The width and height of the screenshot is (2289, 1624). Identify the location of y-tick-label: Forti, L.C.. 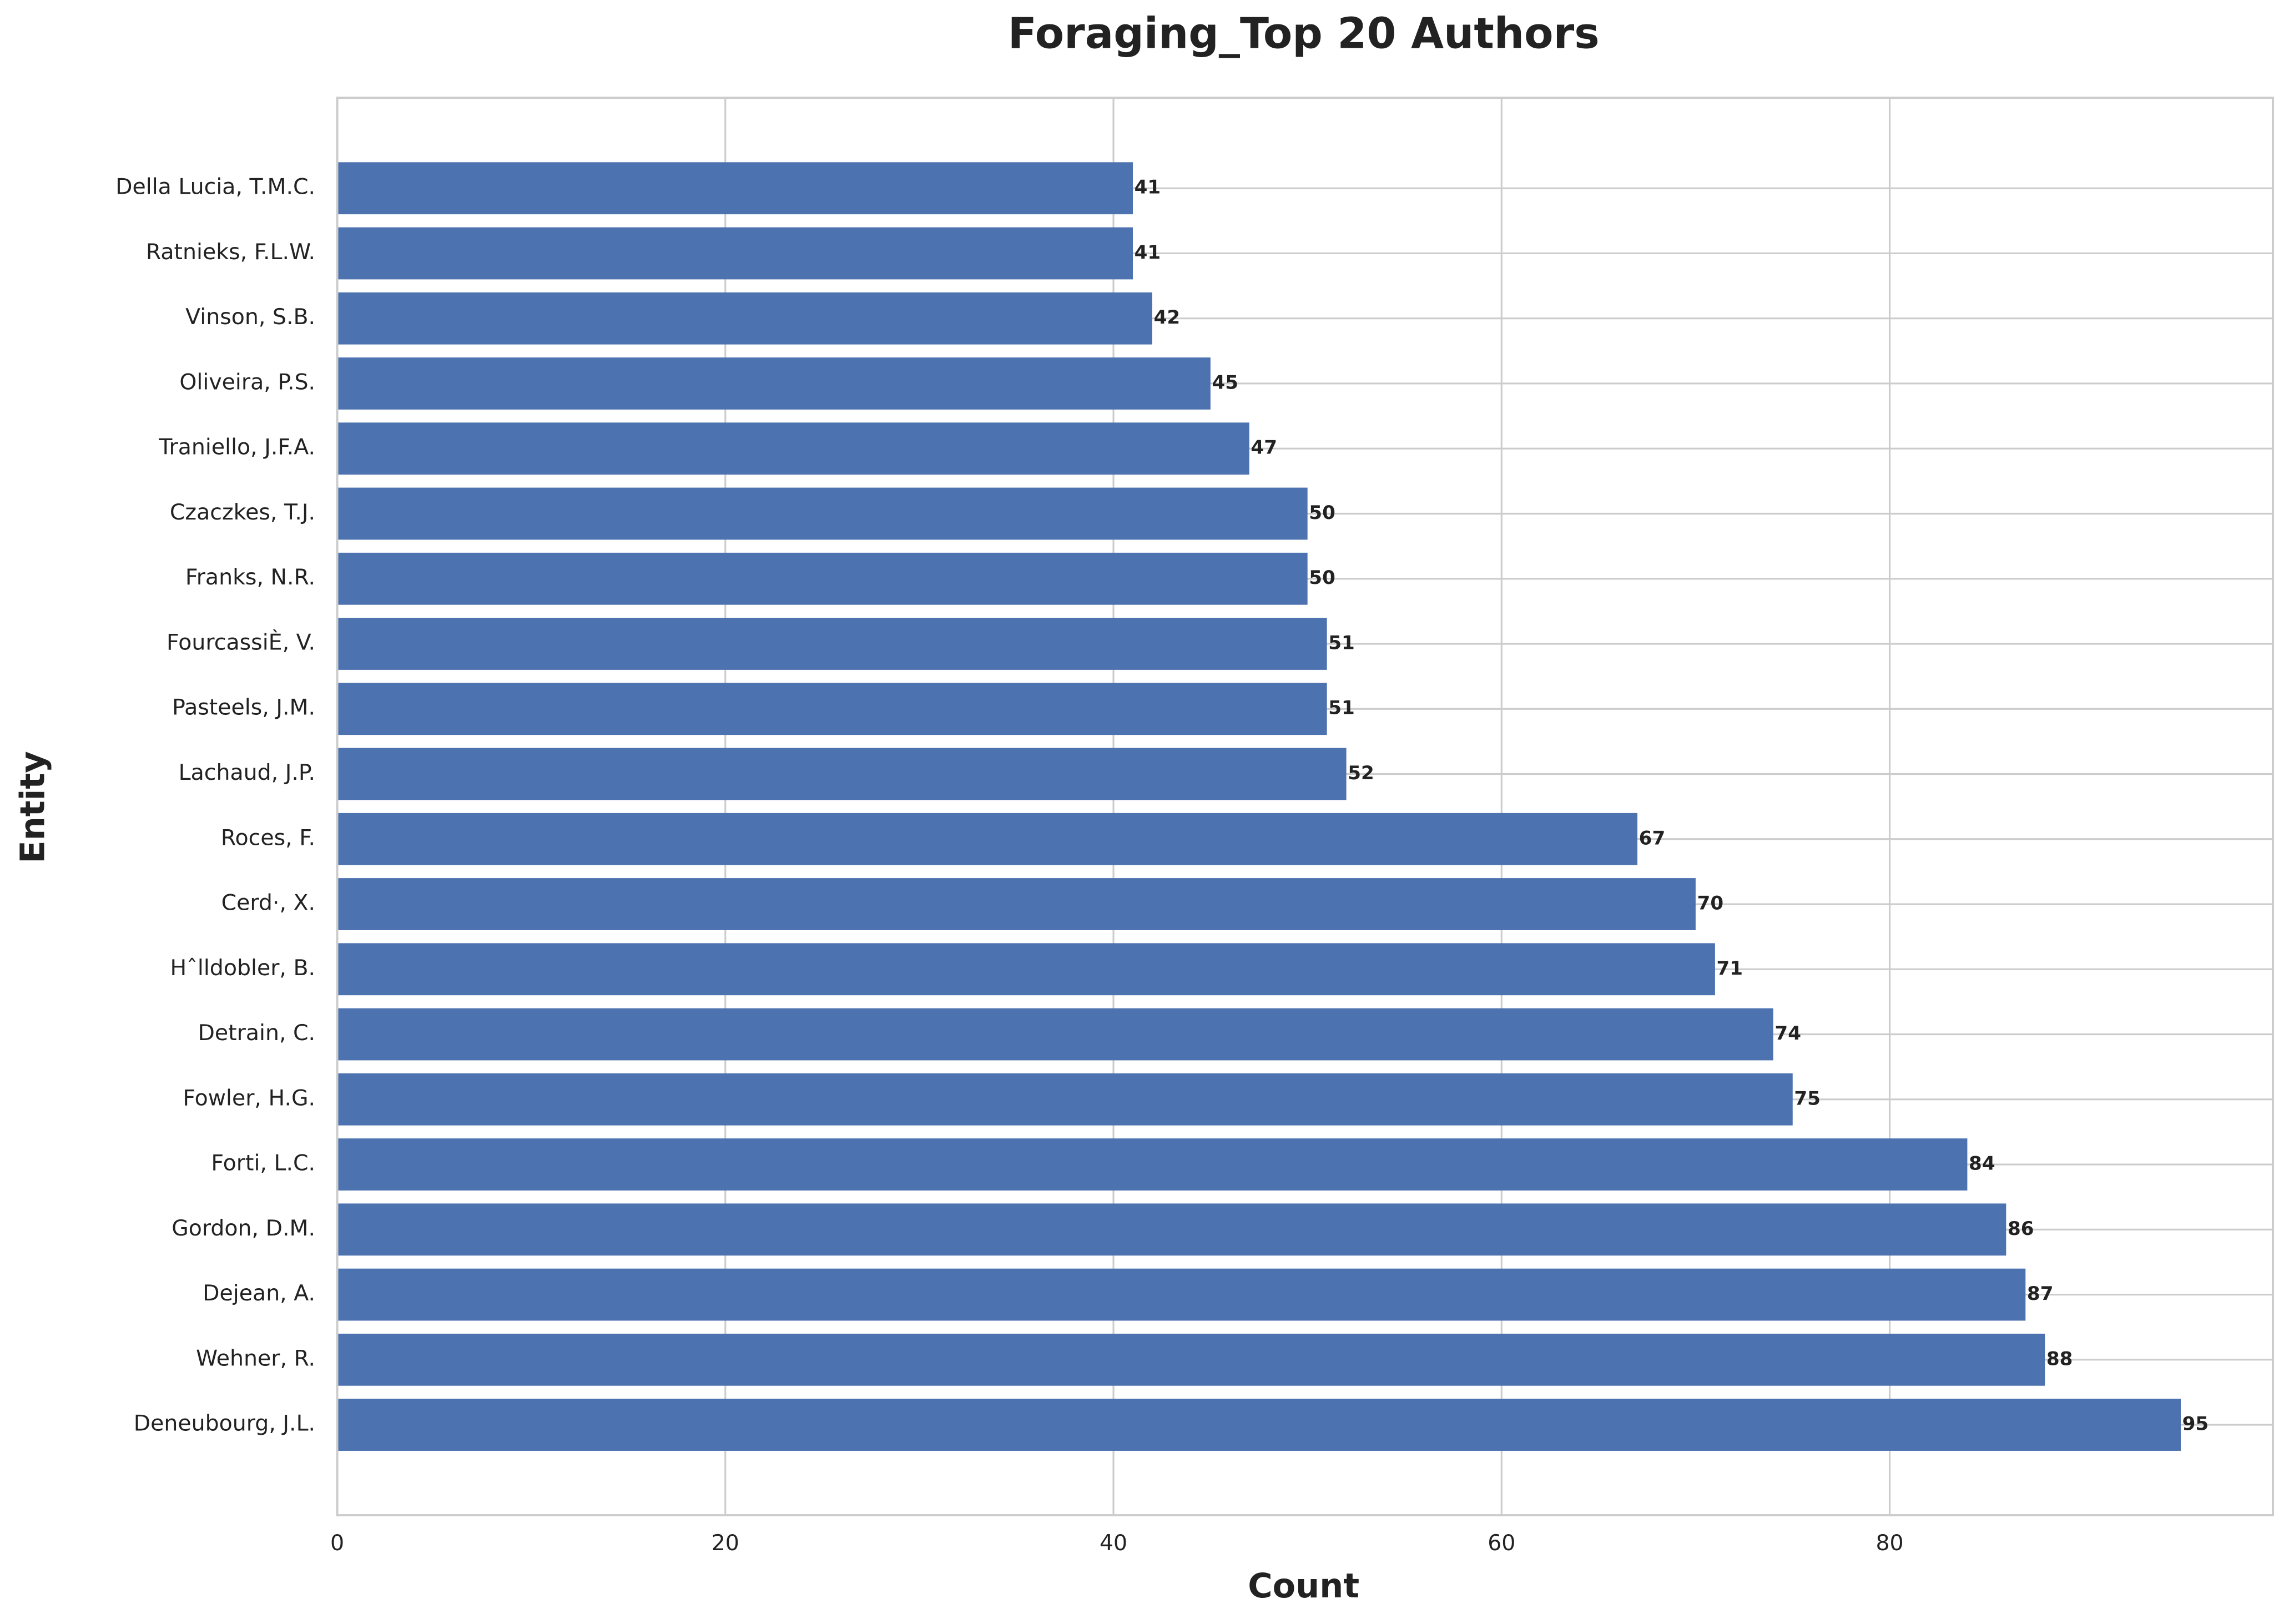
(263, 1163).